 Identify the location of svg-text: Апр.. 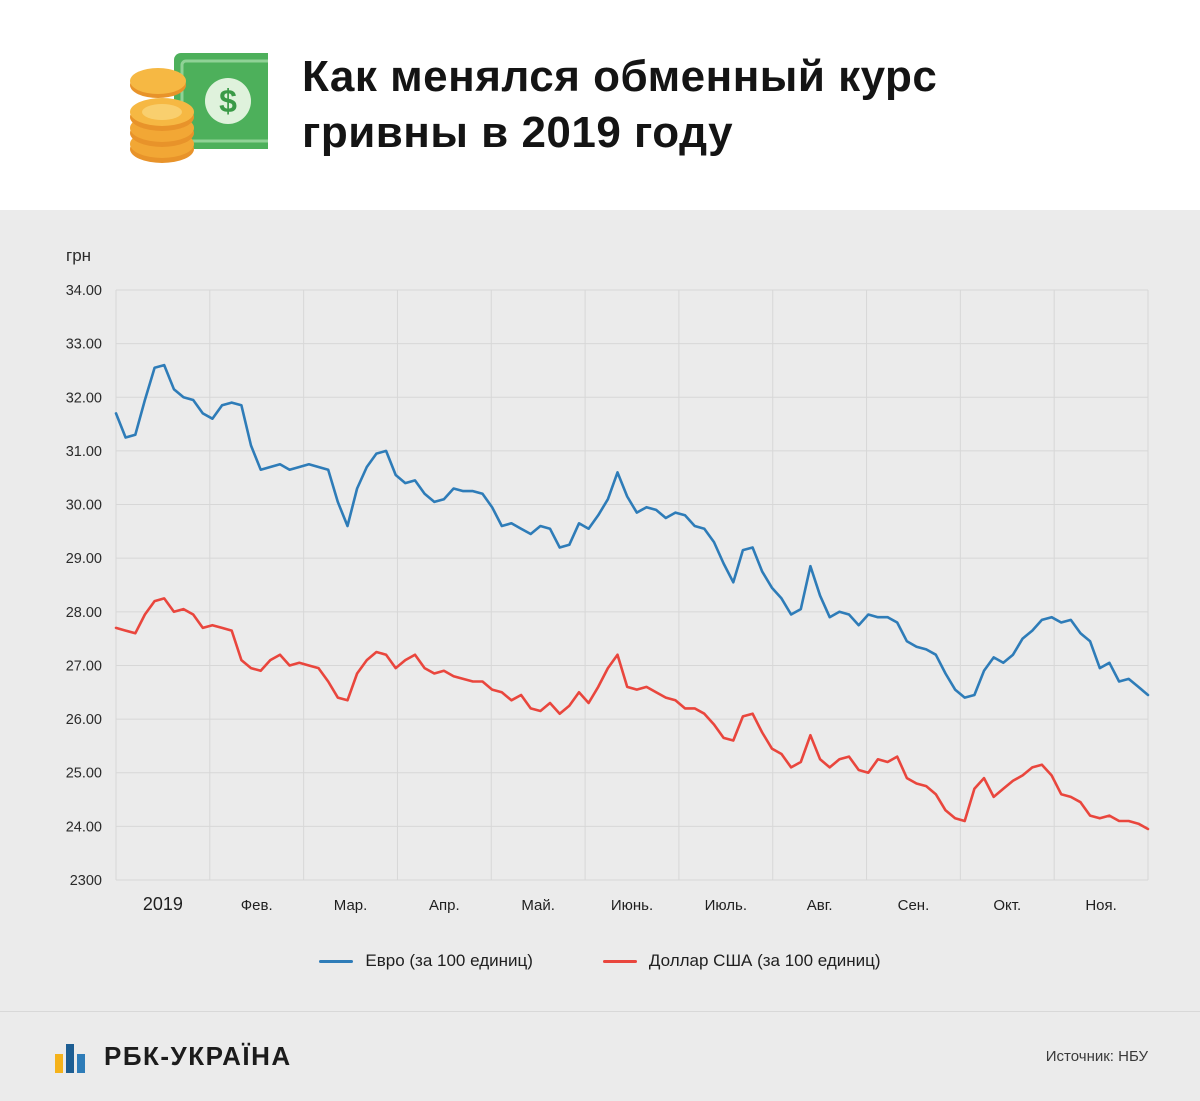
(444, 905).